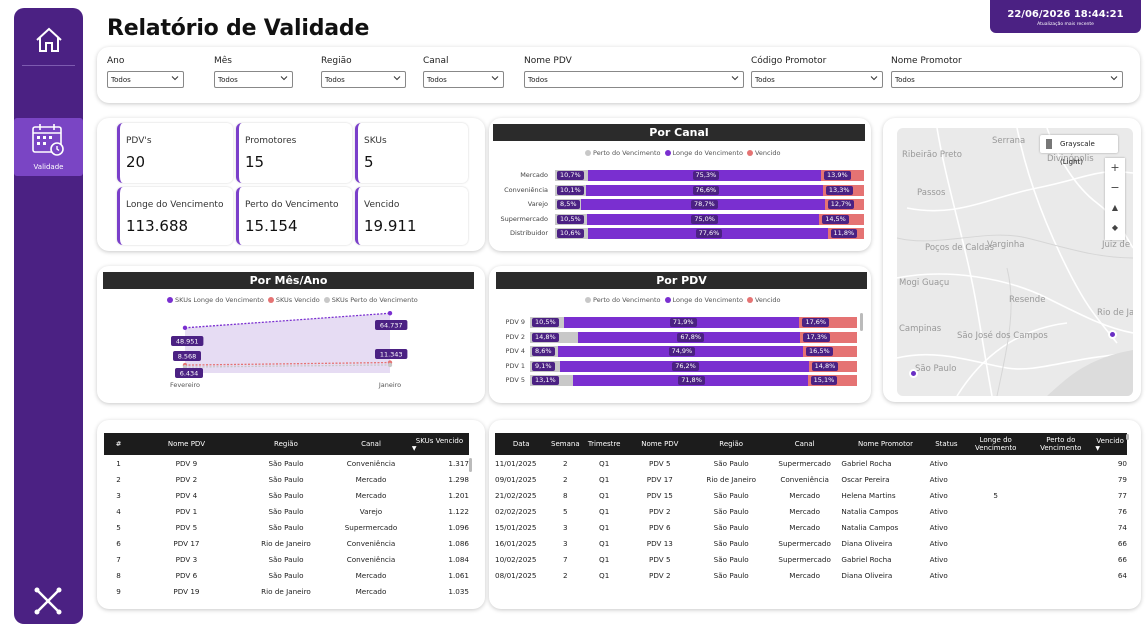 The image size is (1147, 639). Describe the element at coordinates (374, 300) in the screenshot. I see `legend-label: SKUs Perto do Vencimento` at that location.